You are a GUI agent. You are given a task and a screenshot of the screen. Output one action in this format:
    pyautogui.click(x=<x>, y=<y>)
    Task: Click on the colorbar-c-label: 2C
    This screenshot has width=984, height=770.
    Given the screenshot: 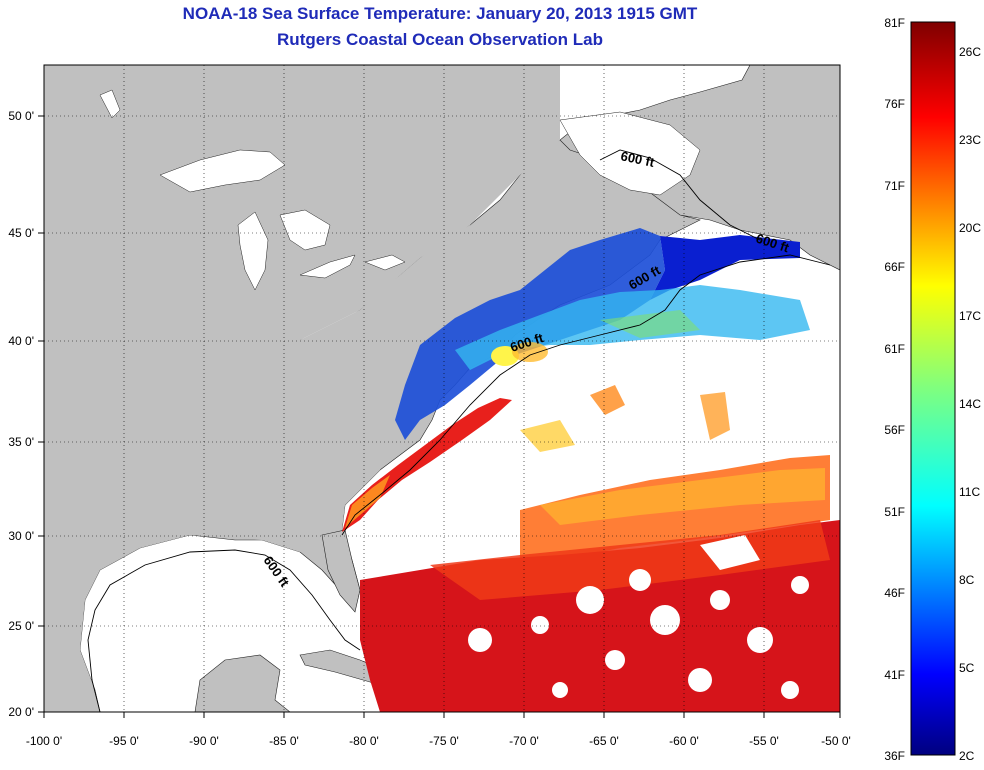 What is the action you would take?
    pyautogui.click(x=967, y=756)
    